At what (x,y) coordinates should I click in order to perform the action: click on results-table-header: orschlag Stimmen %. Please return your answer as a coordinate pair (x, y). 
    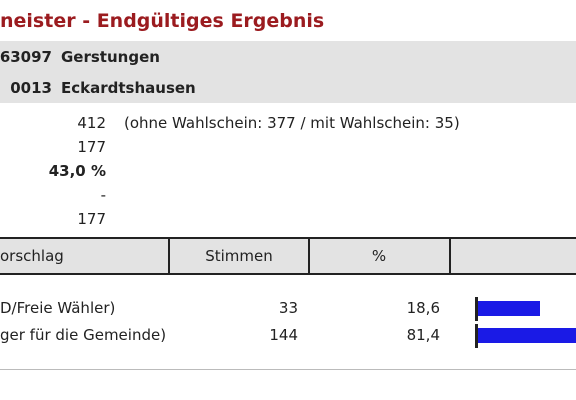
    Looking at the image, I should click on (288, 256).